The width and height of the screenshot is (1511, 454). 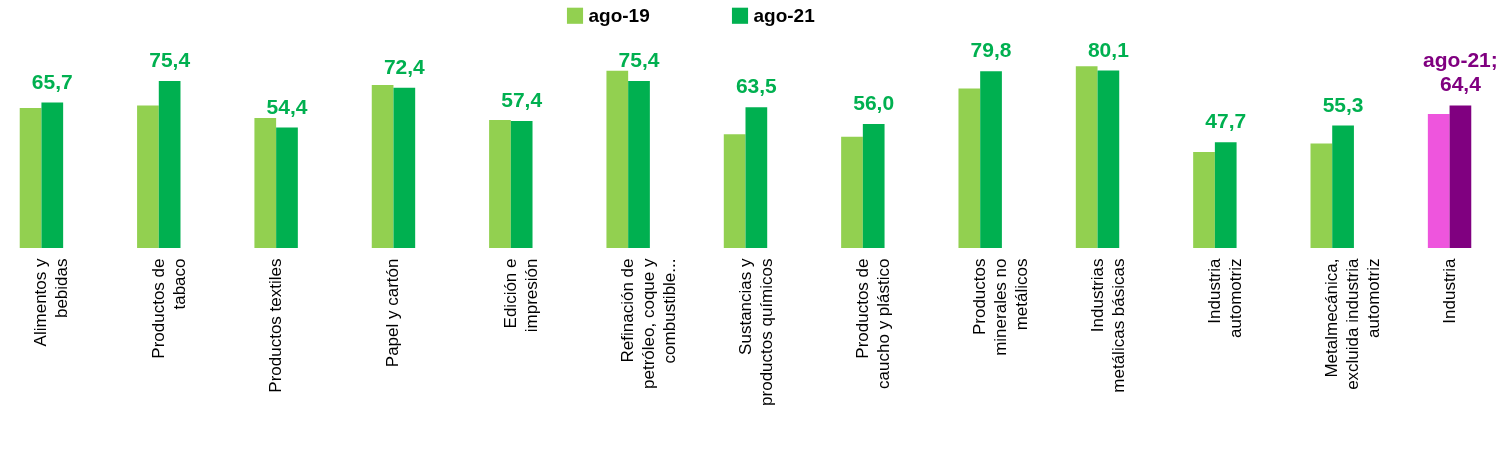 What do you see at coordinates (52, 81) in the screenshot?
I see `data-label: 65,7` at bounding box center [52, 81].